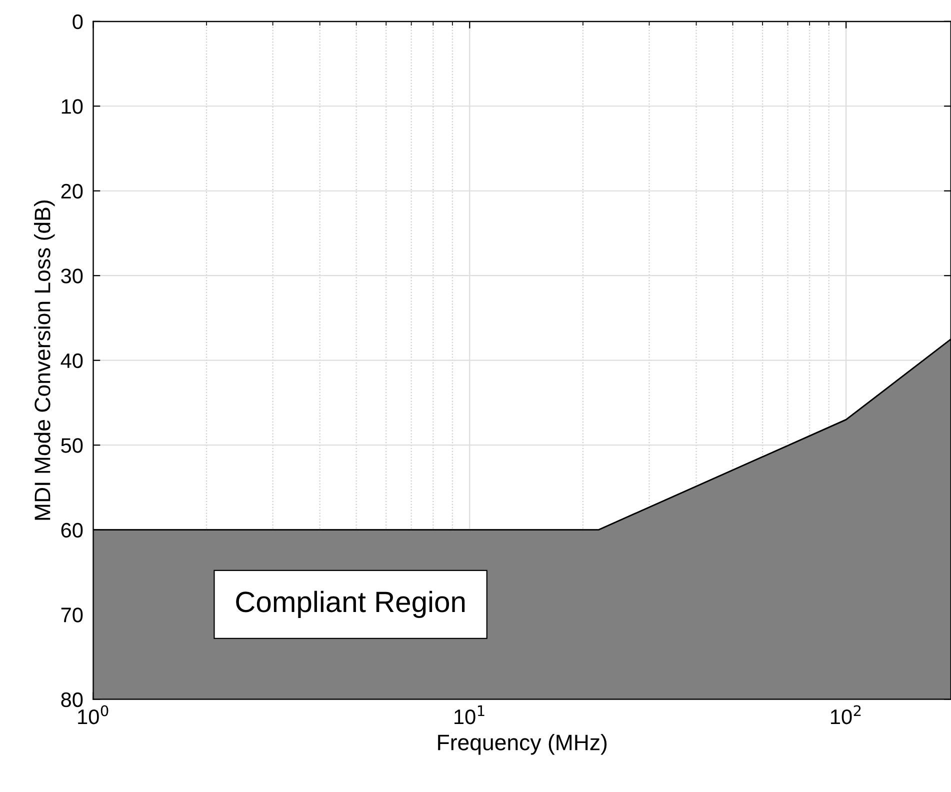  I want to click on y-tick-label: 70, so click(72, 615).